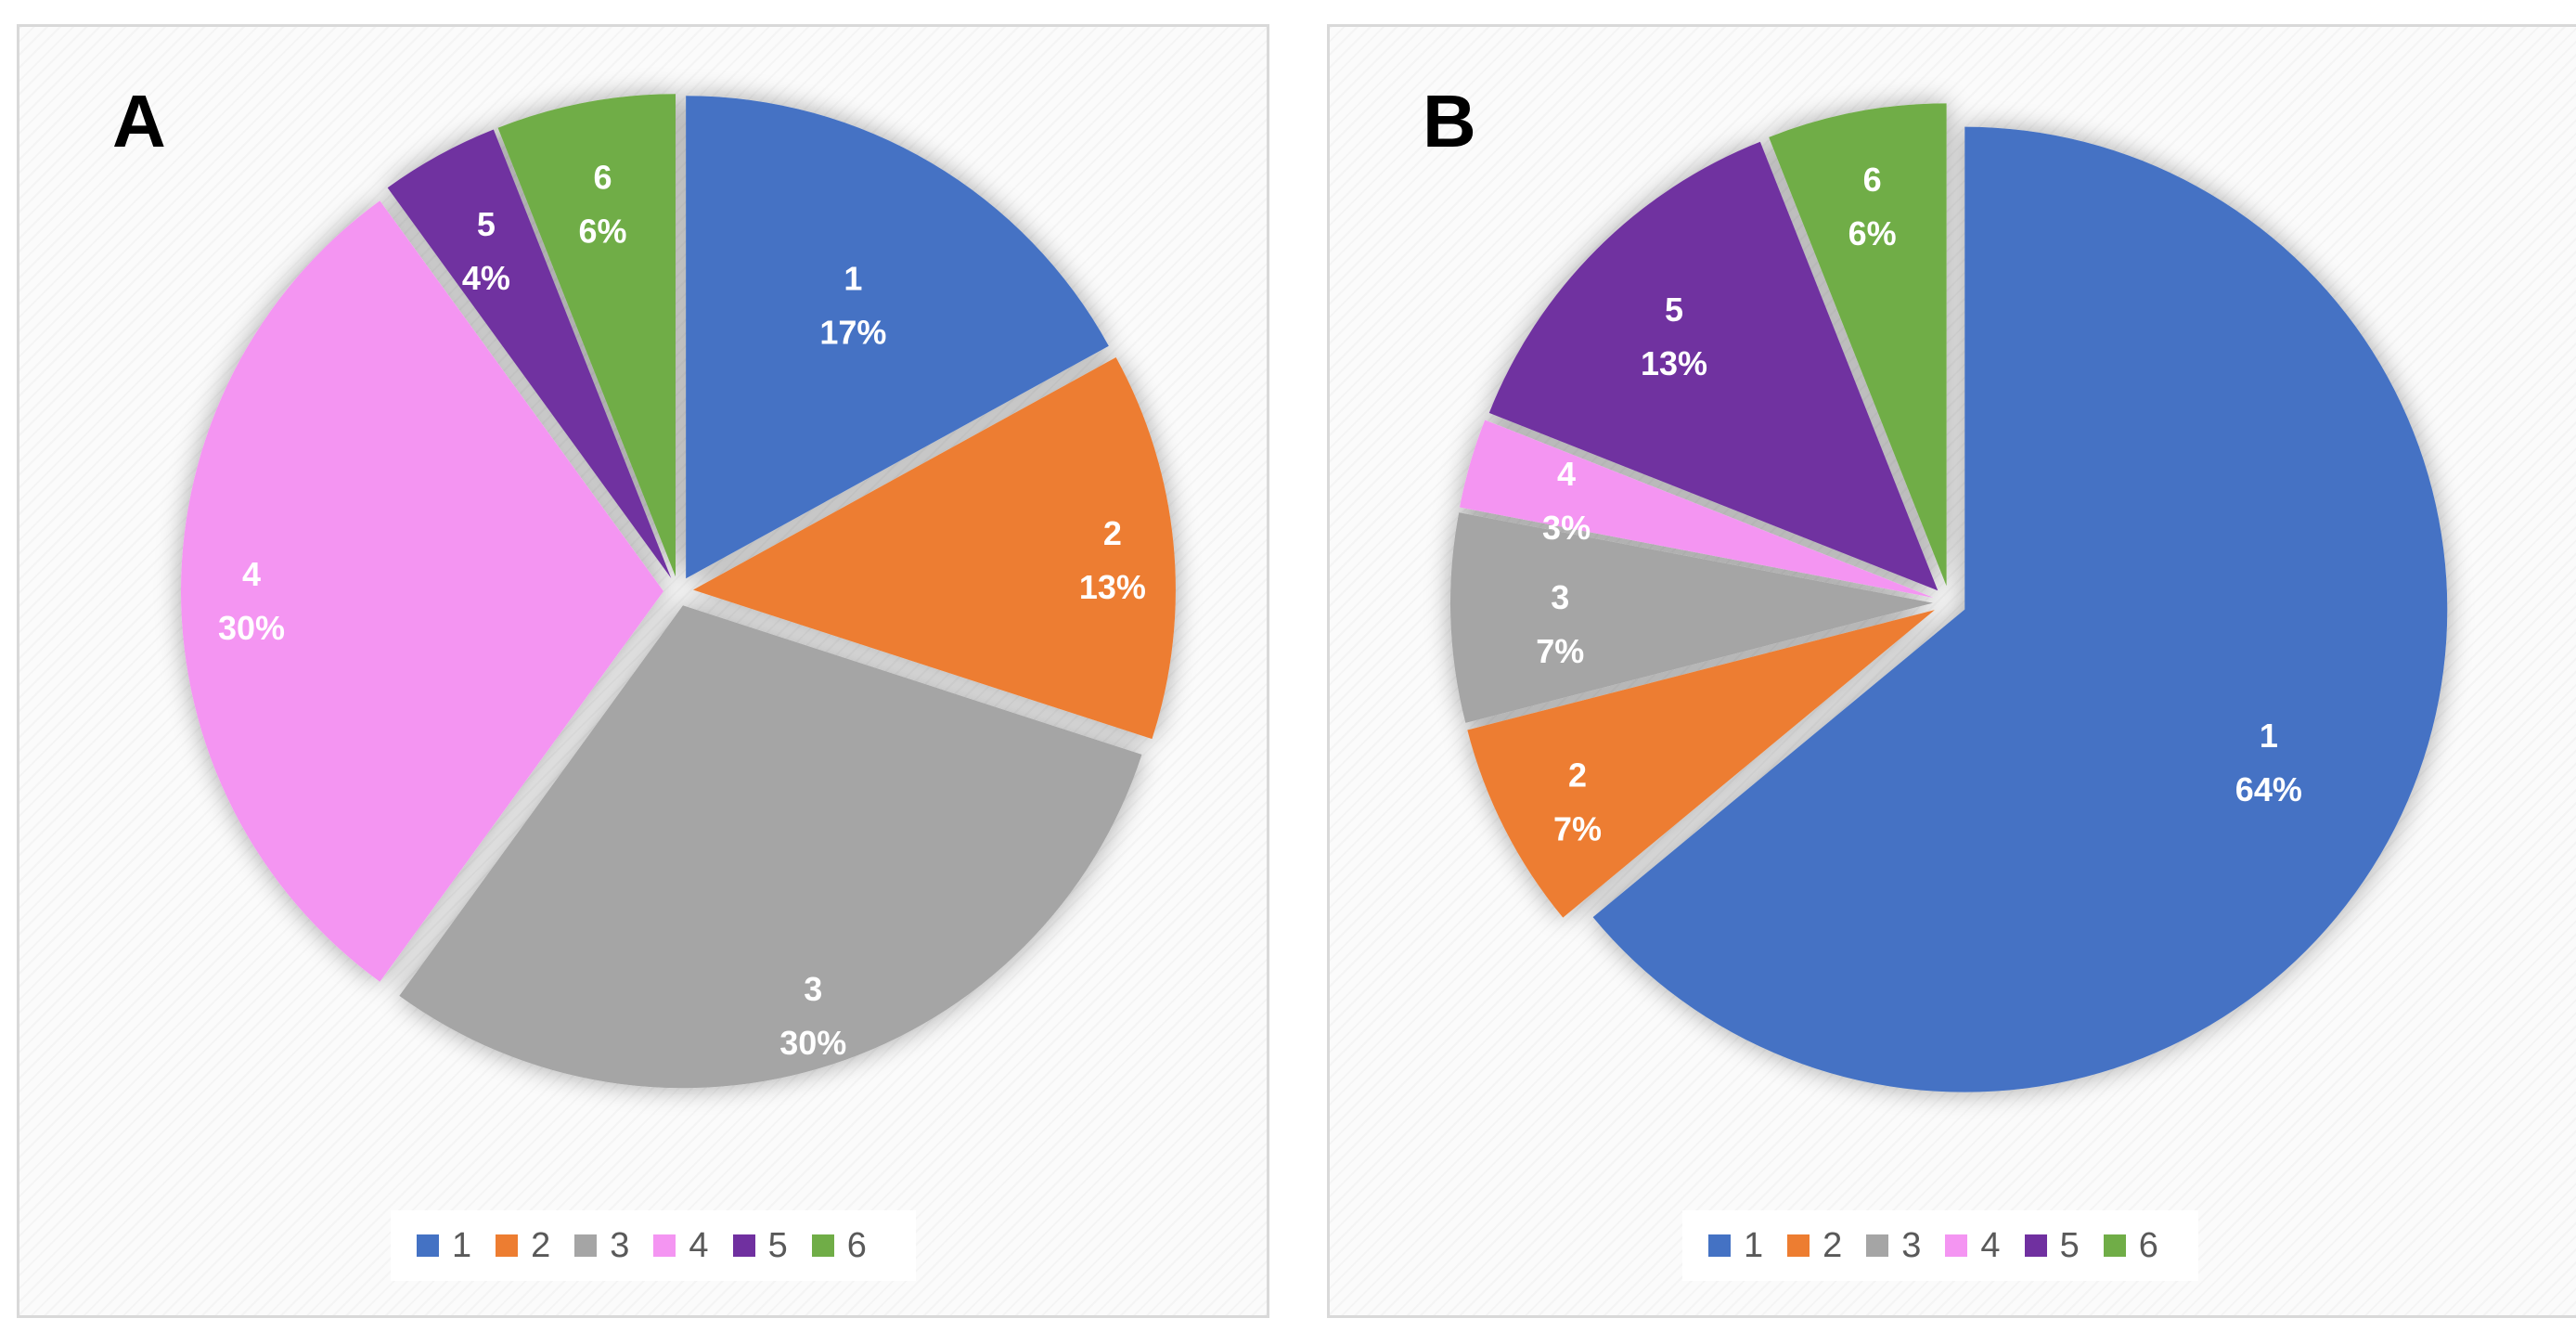  I want to click on slice-percent-label-3: 30%, so click(812, 1043).